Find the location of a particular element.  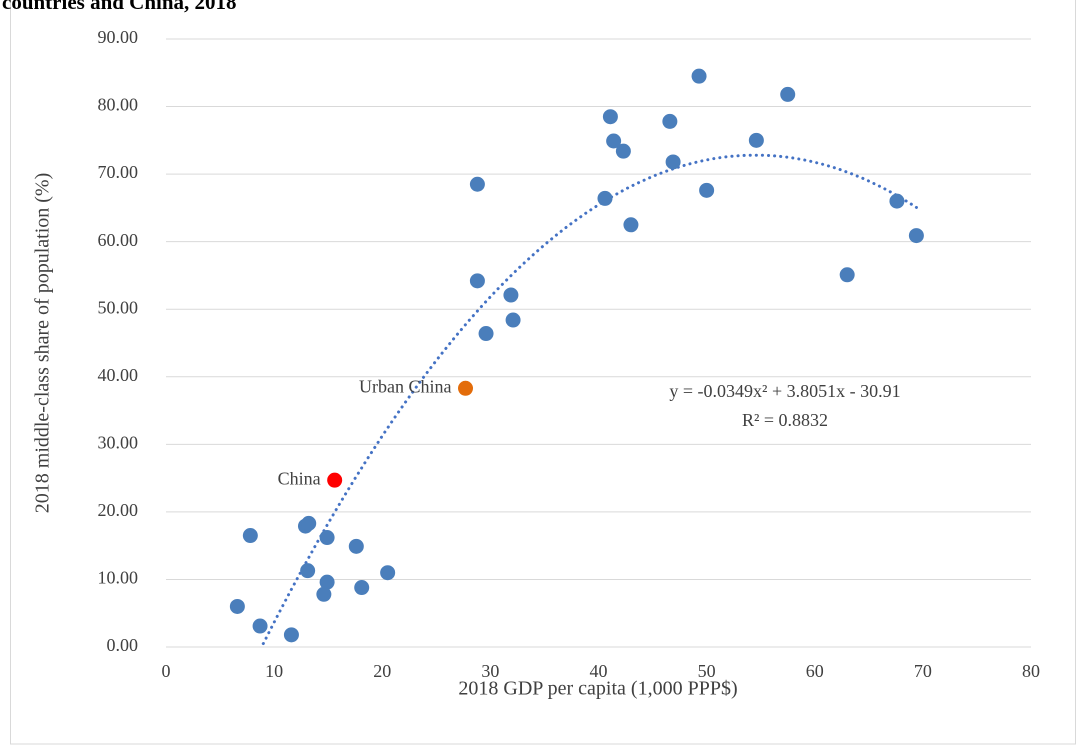

point-label: Urban China is located at coordinates (405, 386).